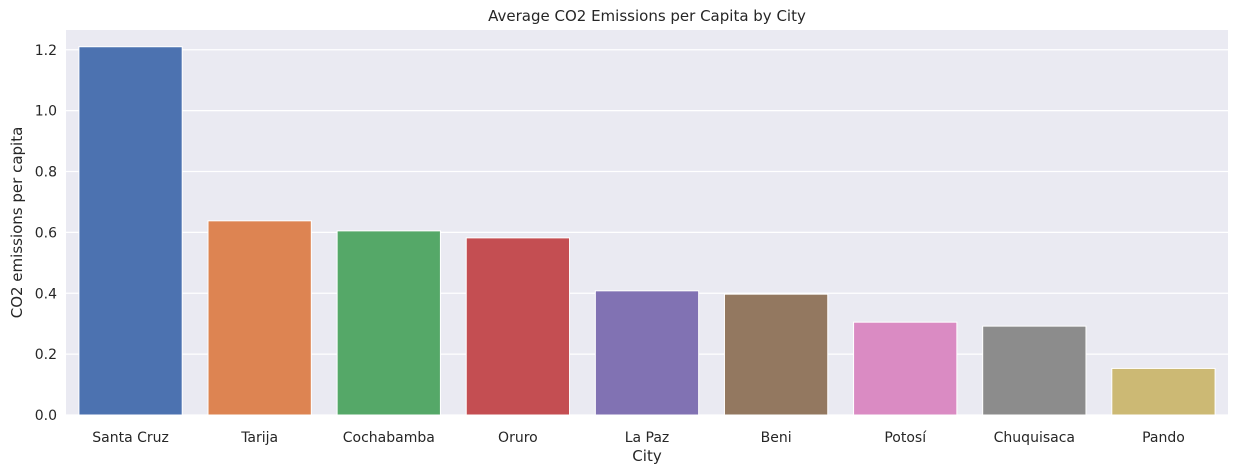 This screenshot has height=473, width=1237. I want to click on y-tick-label: 0.6, so click(46, 233).